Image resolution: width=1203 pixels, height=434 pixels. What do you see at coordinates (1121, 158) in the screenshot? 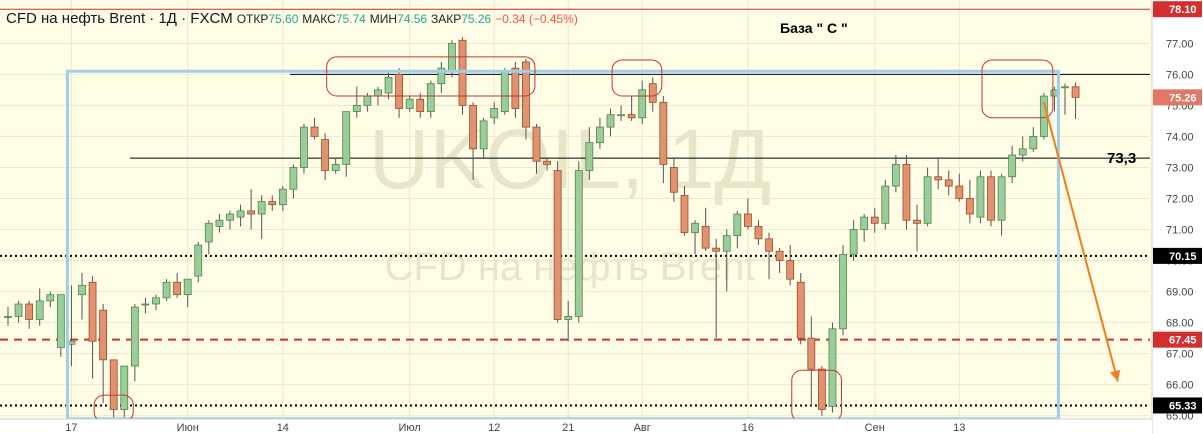
I see `level-label: 73,3` at bounding box center [1121, 158].